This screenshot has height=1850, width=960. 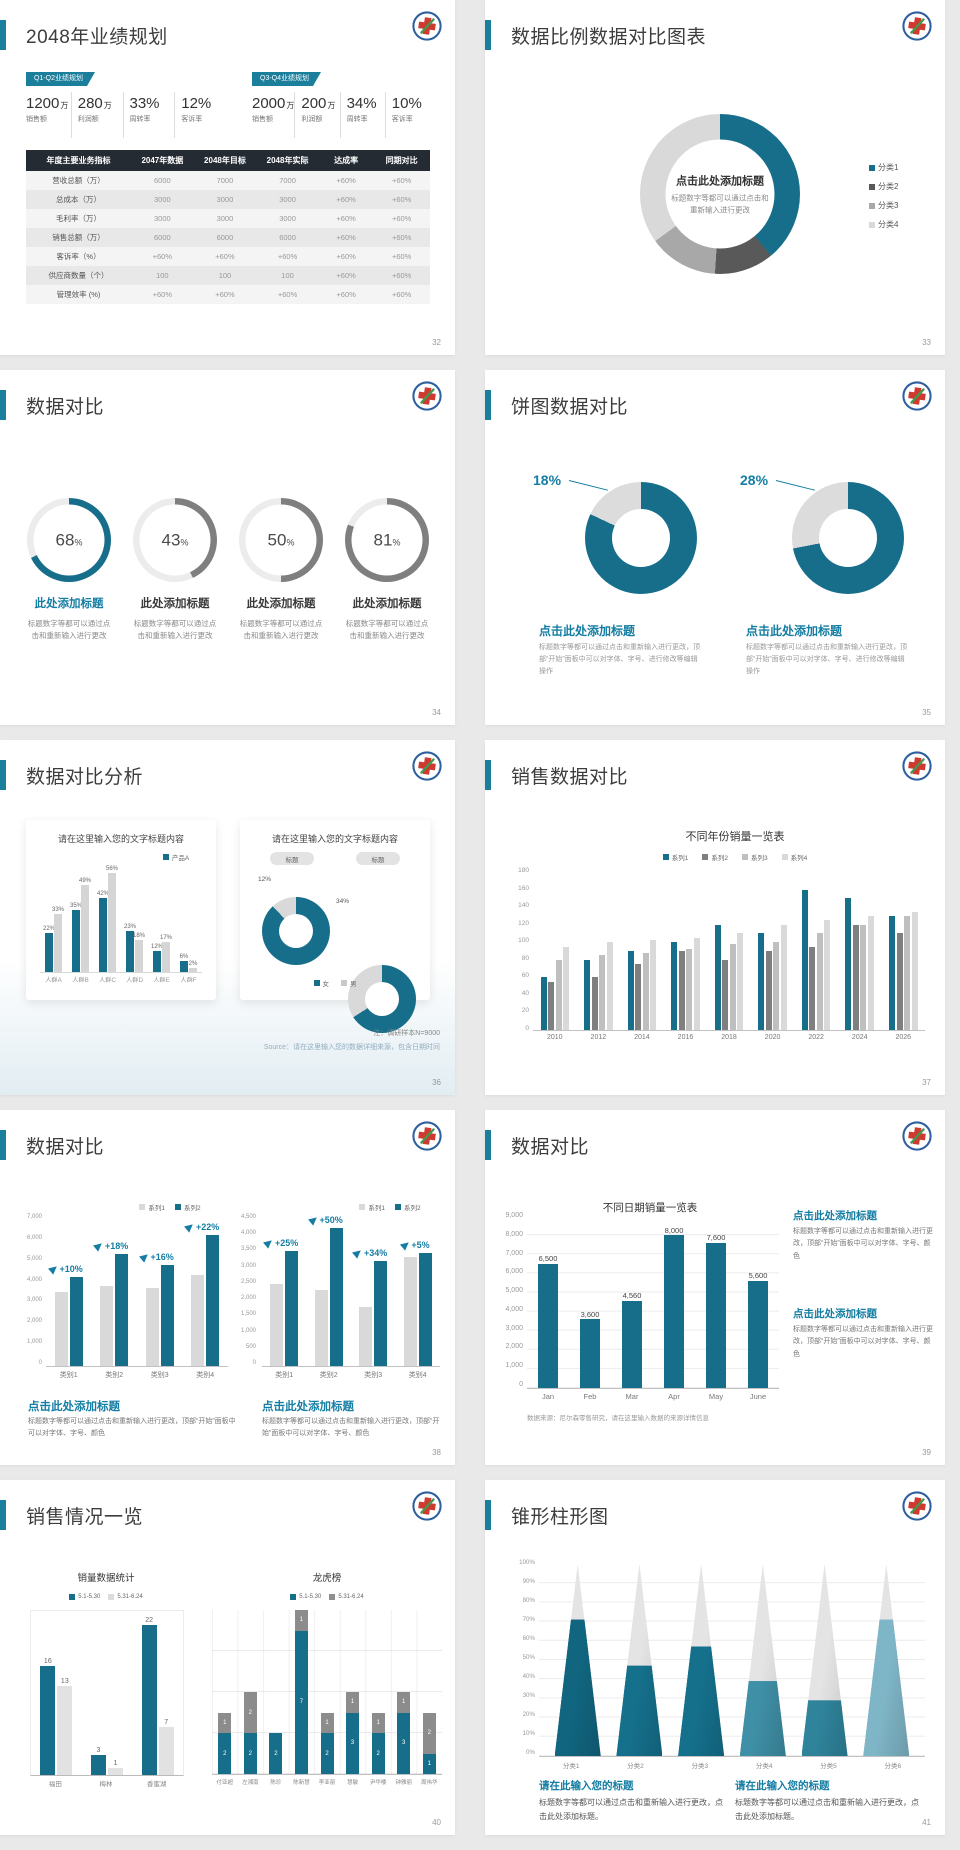 I want to click on legend-label: 系列2, so click(x=412, y=1208).